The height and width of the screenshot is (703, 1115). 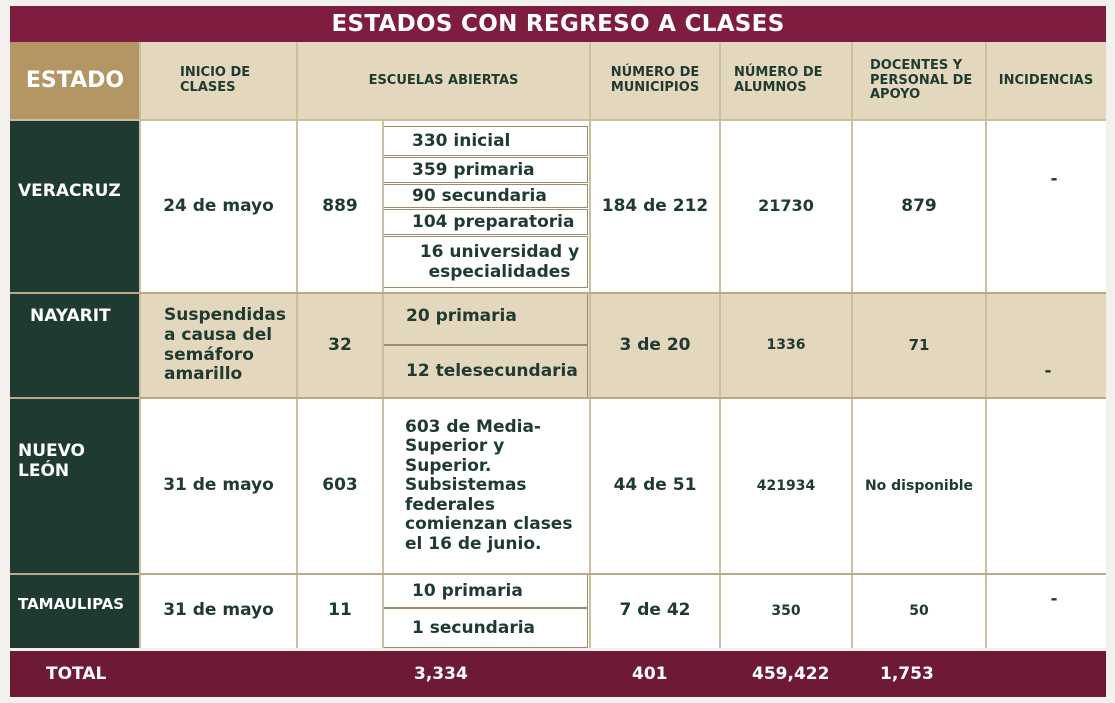 I want to click on row-inicio: 24 de mayo, so click(x=218, y=206).